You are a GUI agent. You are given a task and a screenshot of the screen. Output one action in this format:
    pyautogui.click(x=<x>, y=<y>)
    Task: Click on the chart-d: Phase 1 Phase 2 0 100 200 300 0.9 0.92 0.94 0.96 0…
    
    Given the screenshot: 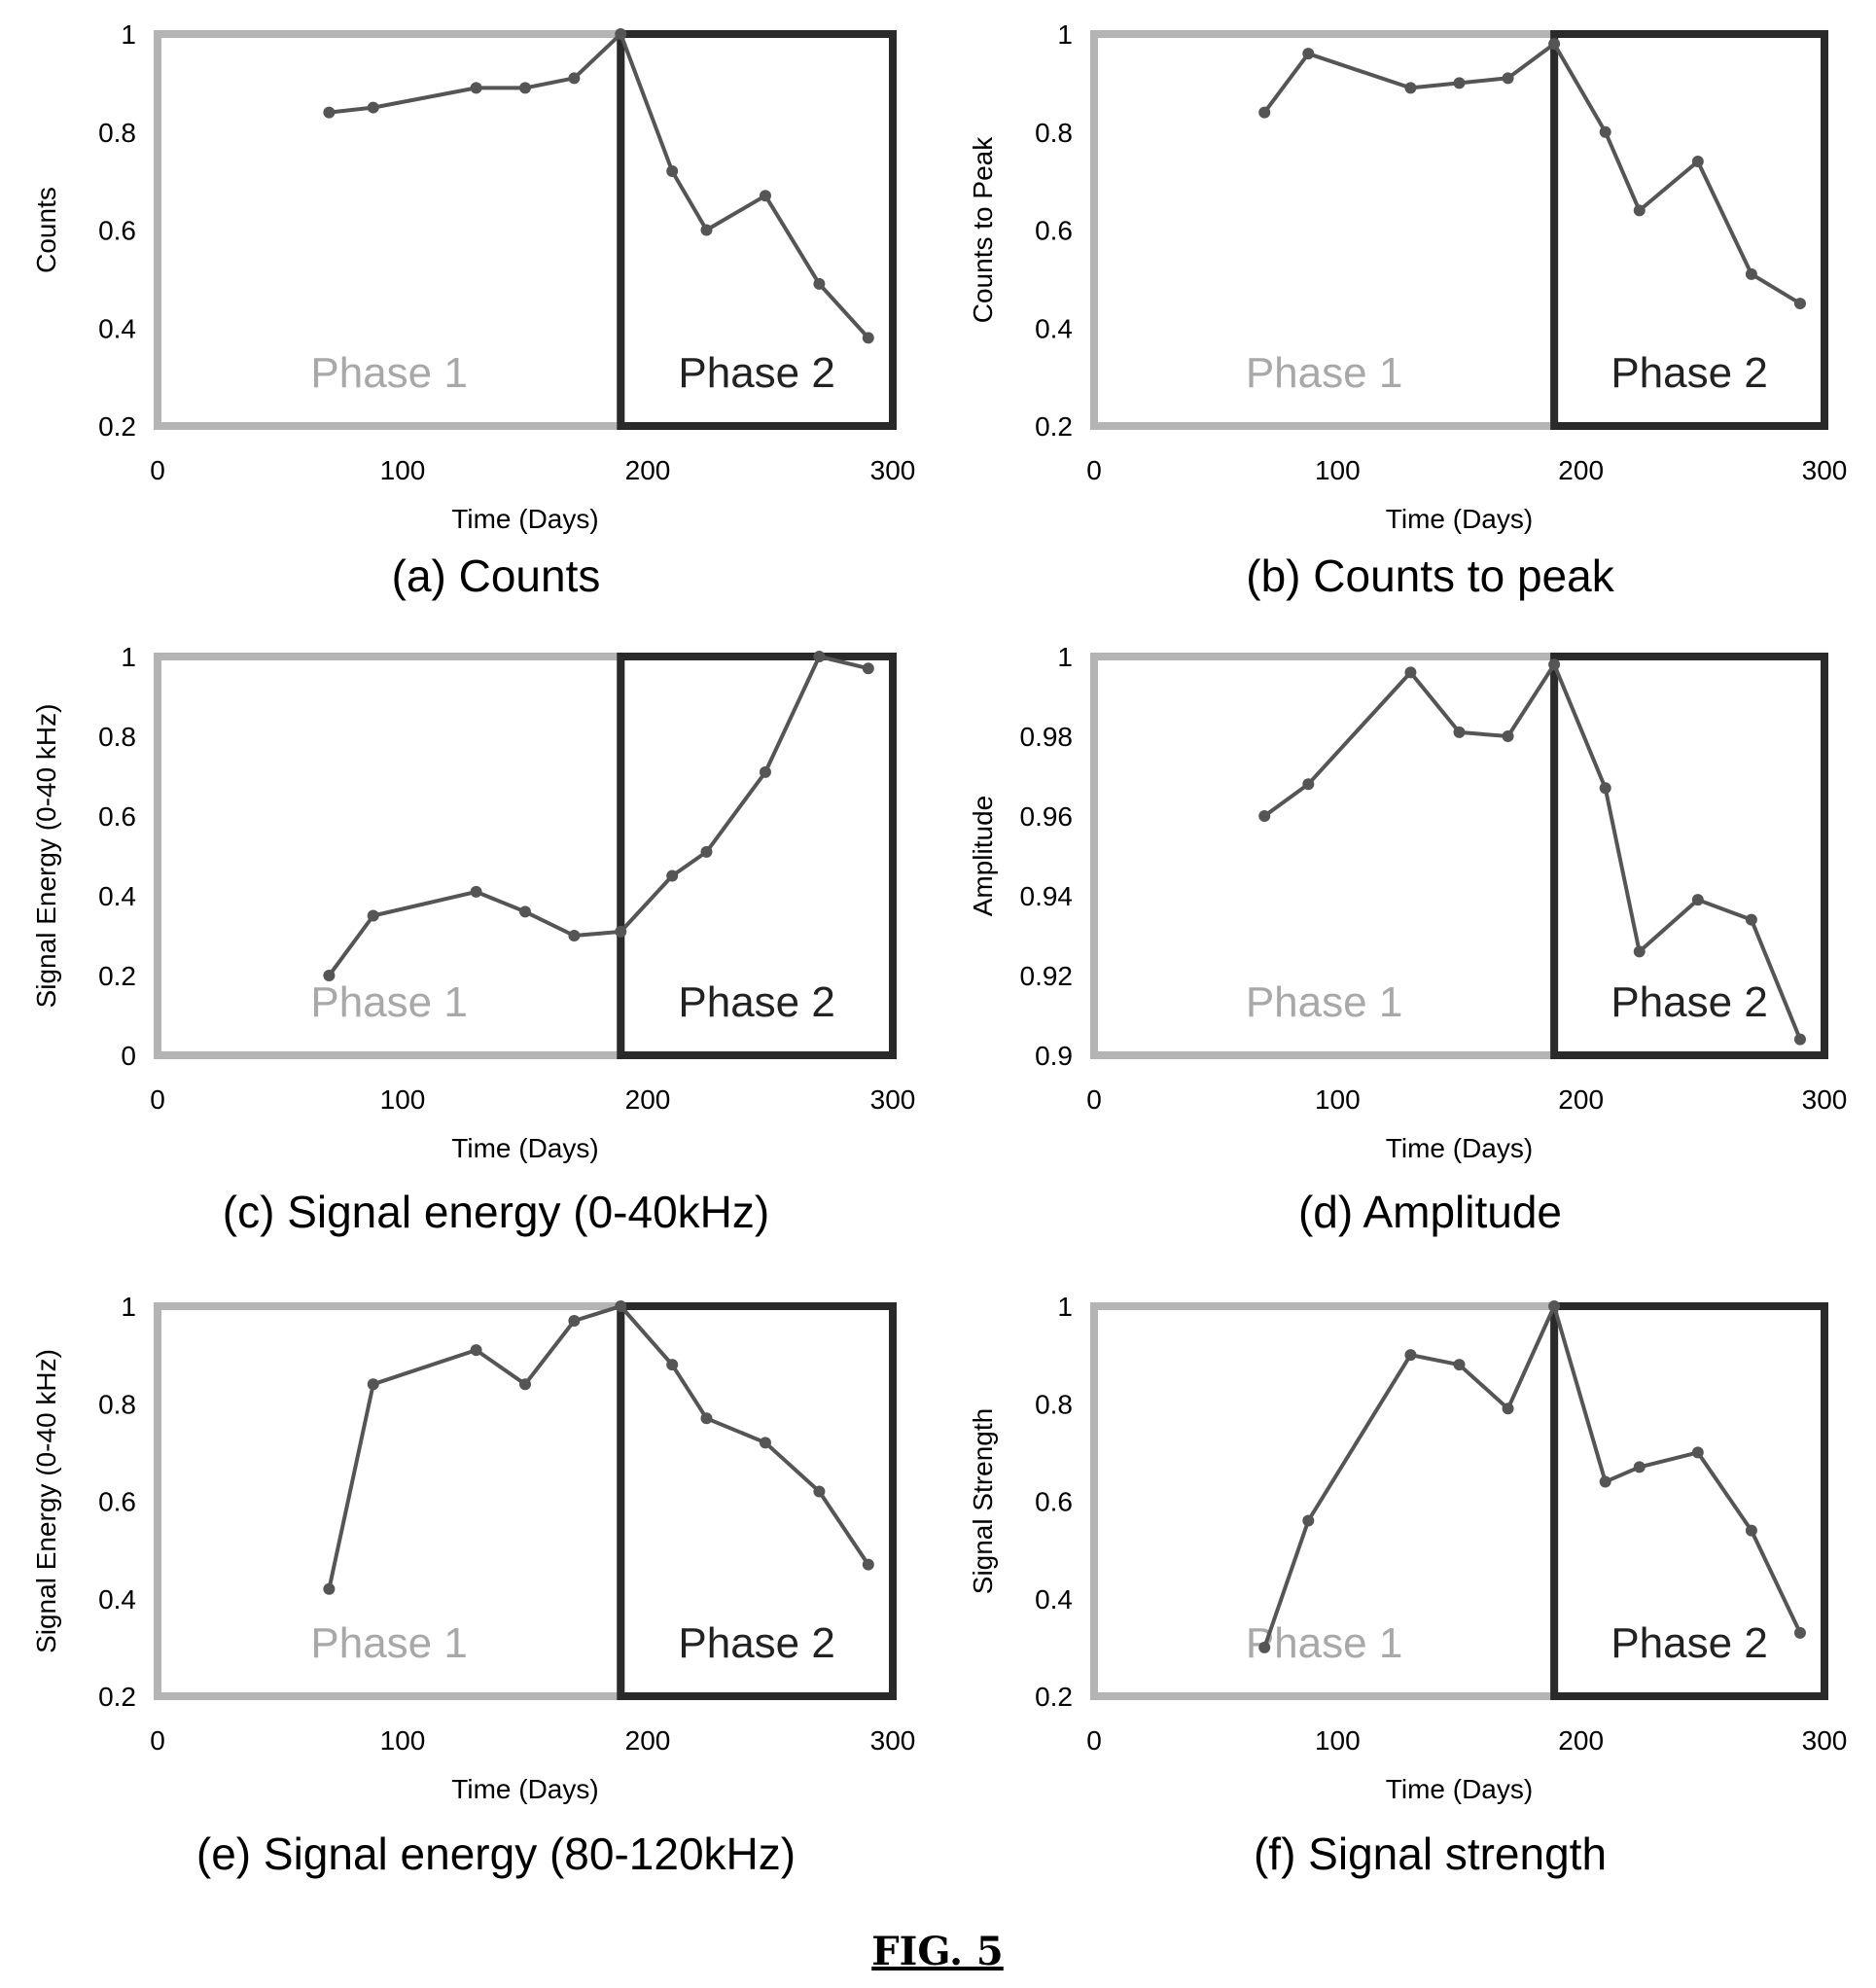 What is the action you would take?
    pyautogui.click(x=1407, y=939)
    